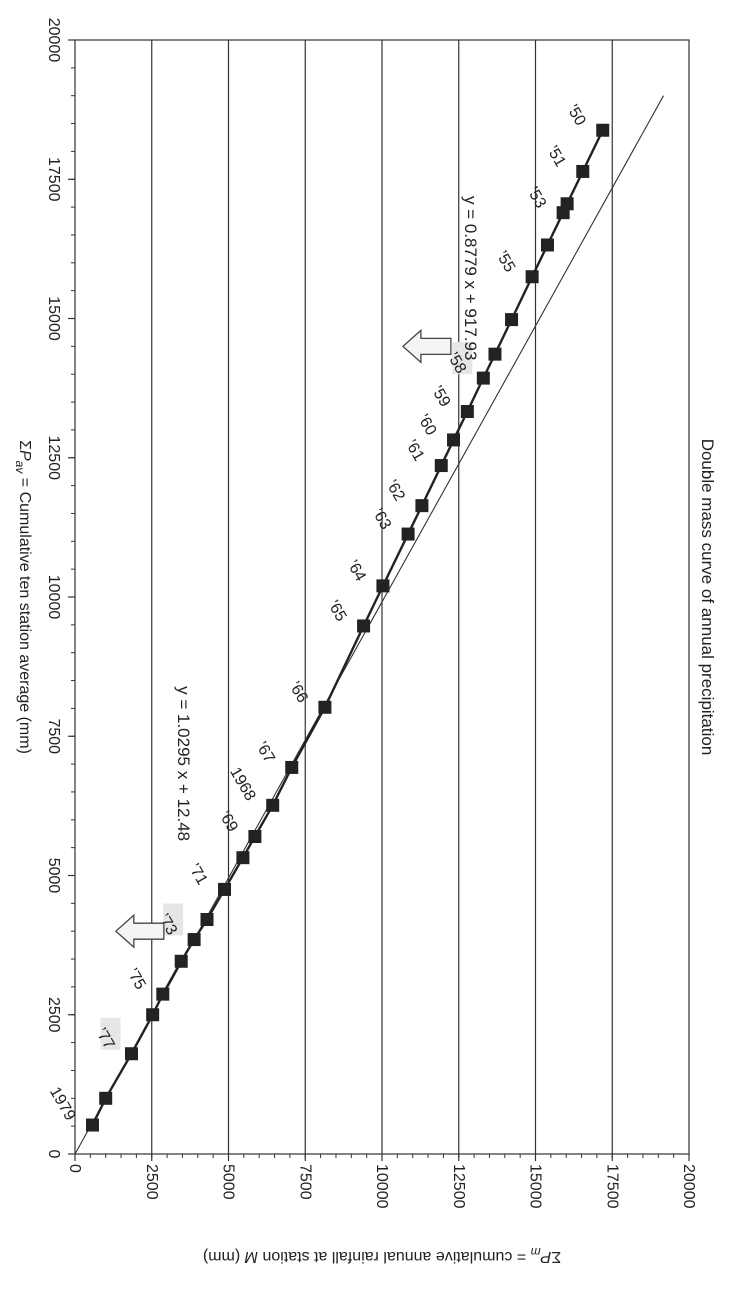  What do you see at coordinates (53, 876) in the screenshot?
I see `x-tick-label: 5000` at bounding box center [53, 876].